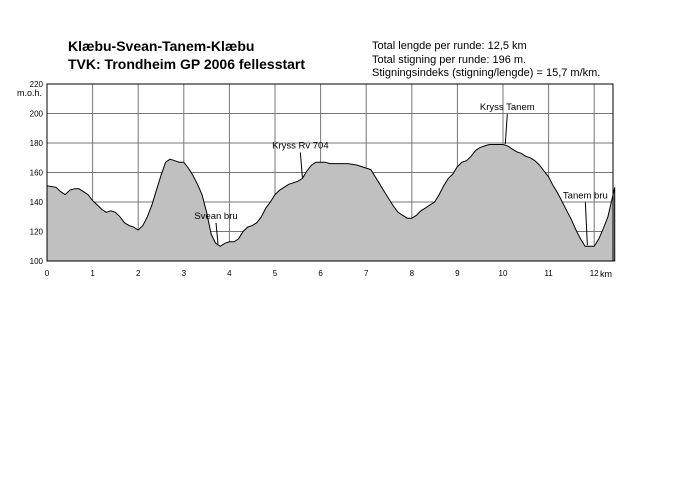  Describe the element at coordinates (37, 232) in the screenshot. I see `y-tick-label: 120` at that location.